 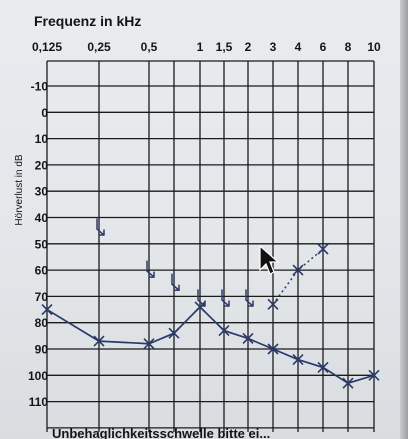 I want to click on series-line, so click(x=210, y=345).